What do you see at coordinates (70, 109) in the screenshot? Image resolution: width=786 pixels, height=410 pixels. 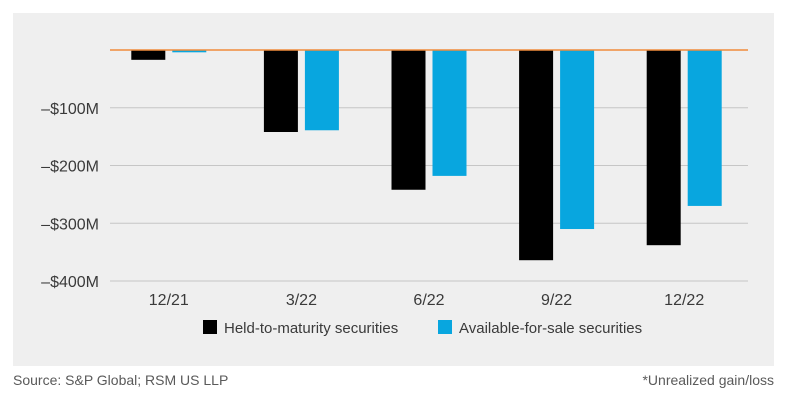 I see `y-tick-label: –$100M` at bounding box center [70, 109].